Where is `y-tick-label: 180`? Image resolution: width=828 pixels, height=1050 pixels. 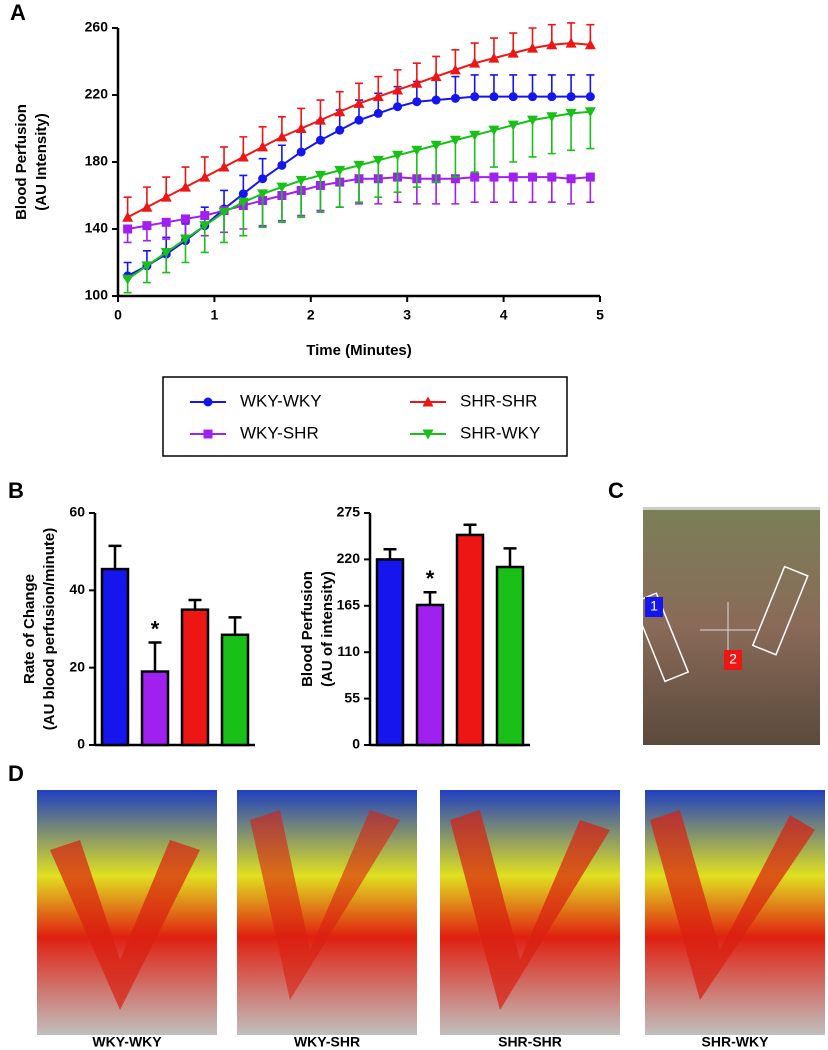 y-tick-label: 180 is located at coordinates (97, 161).